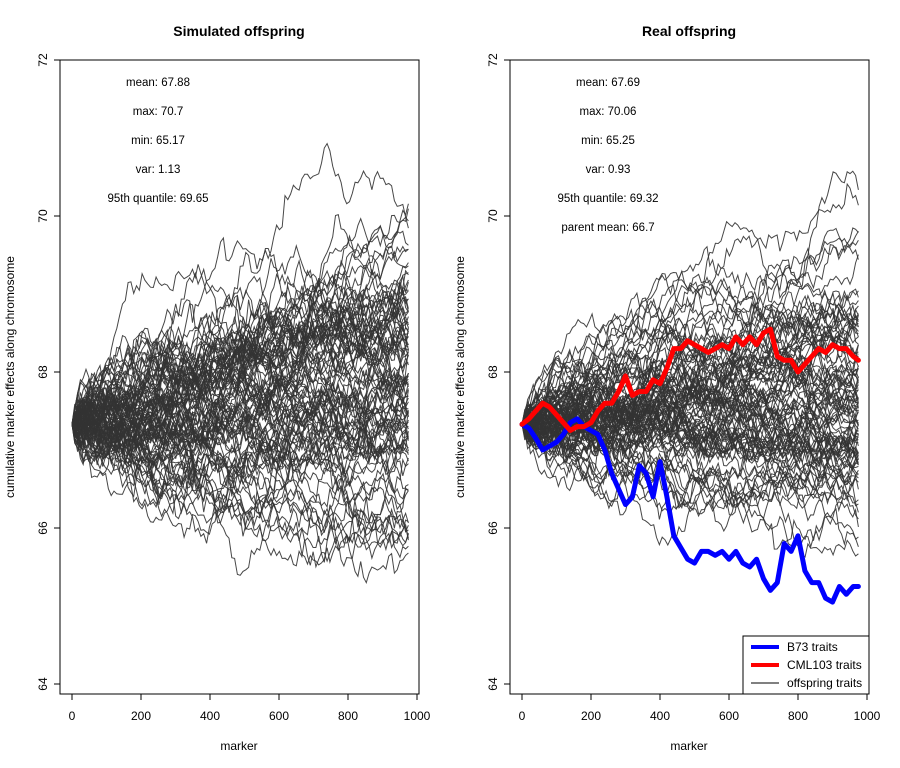  Describe the element at coordinates (608, 170) in the screenshot. I see `stat-annotation: var: 0.93` at that location.